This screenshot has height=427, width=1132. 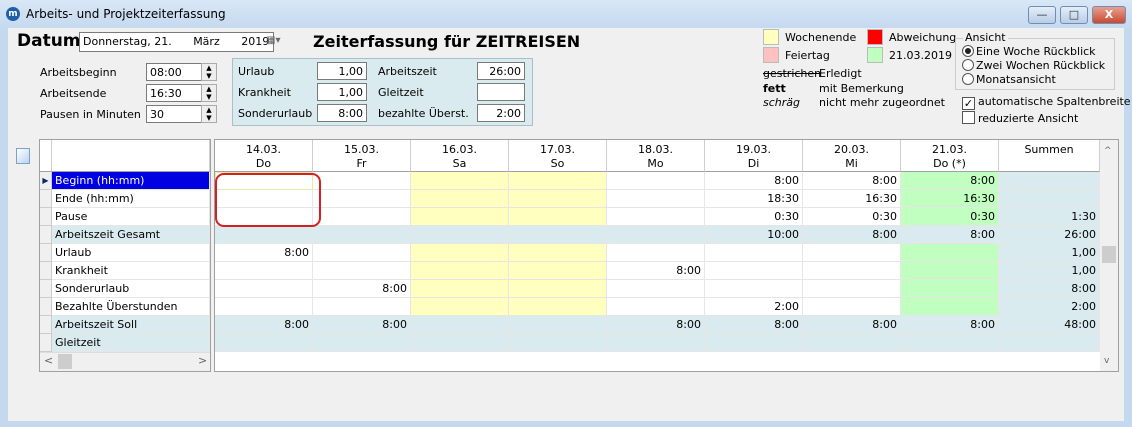 What do you see at coordinates (131, 181) in the screenshot?
I see `row-label: Beginn (hh:mm)` at bounding box center [131, 181].